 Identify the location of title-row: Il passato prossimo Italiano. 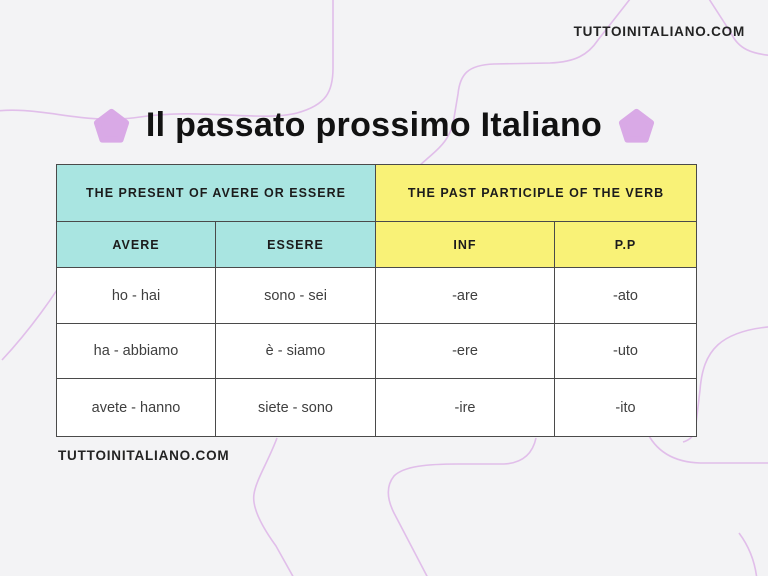
(379, 125).